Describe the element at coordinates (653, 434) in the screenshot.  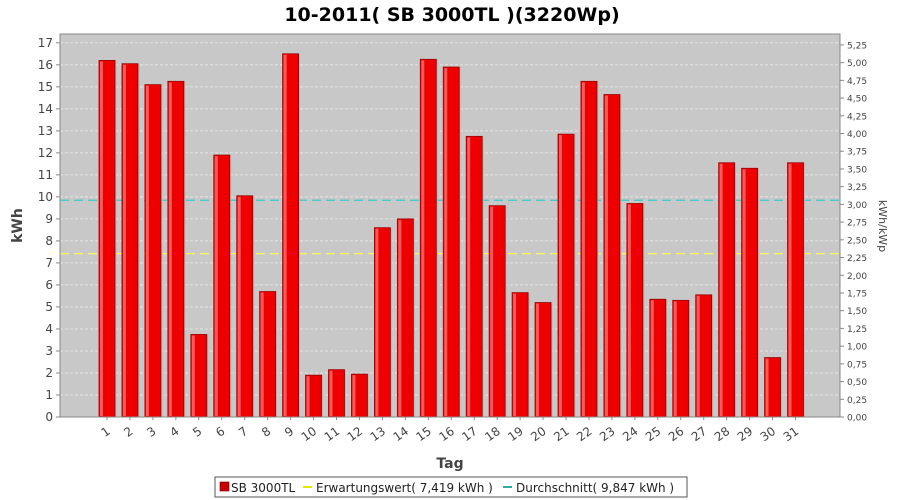
I see `x-tick-label: 25` at that location.